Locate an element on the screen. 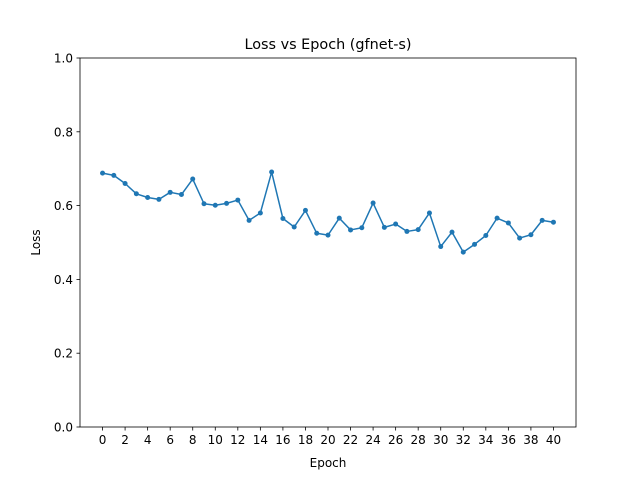 The width and height of the screenshot is (640, 480). x-tick-label: 18 is located at coordinates (305, 440).